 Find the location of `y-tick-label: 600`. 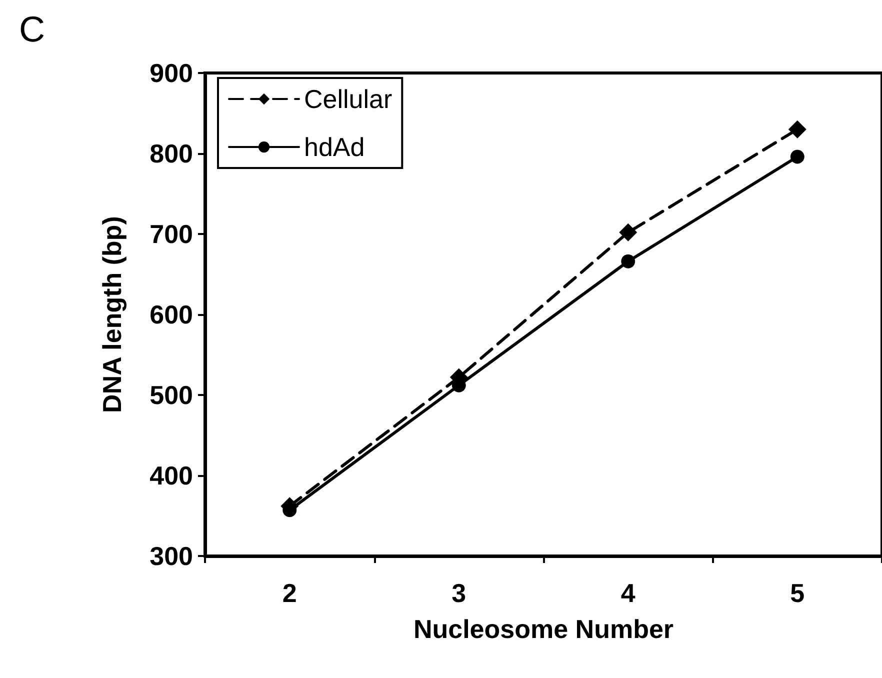

y-tick-label: 600 is located at coordinates (171, 315).